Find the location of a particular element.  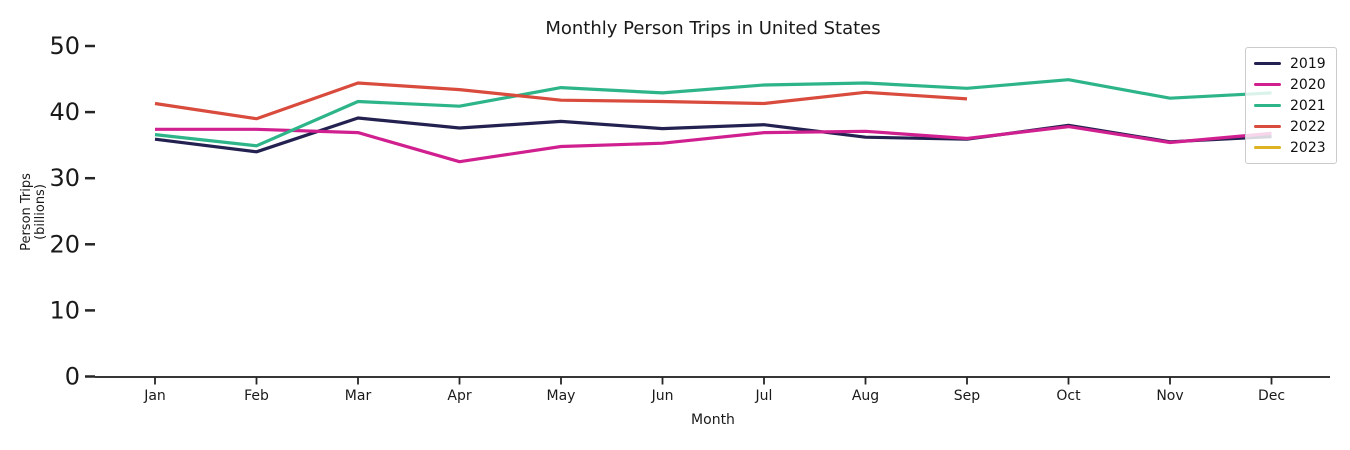

y-axis-label-line1: Person Trips is located at coordinates (26, 212).